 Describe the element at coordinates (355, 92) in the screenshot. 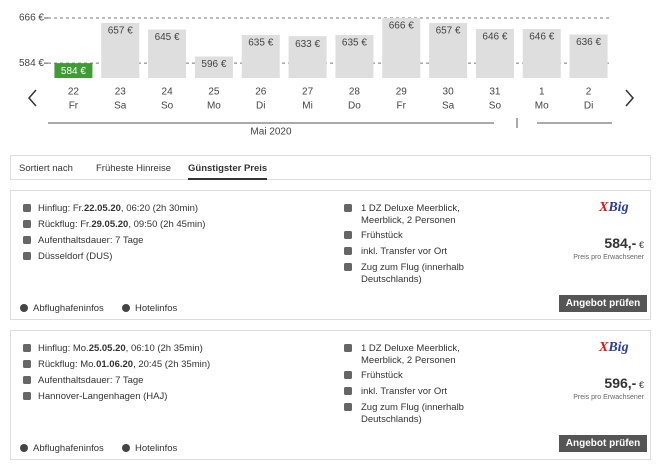

I see `day-label: 28` at that location.